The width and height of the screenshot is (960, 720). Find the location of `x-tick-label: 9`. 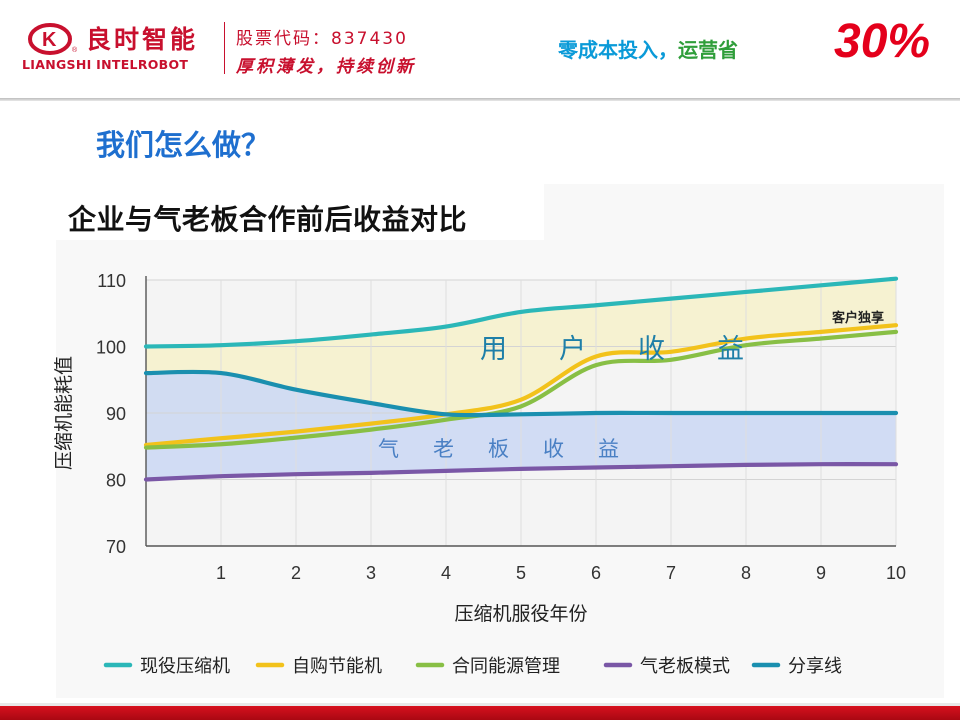

x-tick-label: 9 is located at coordinates (821, 573).